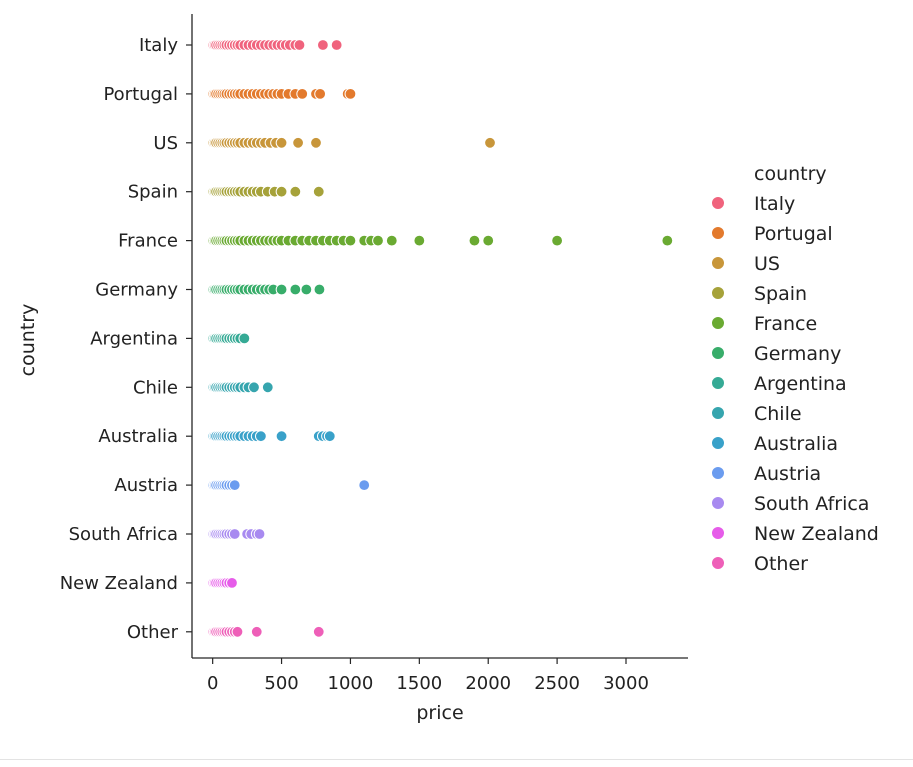 The width and height of the screenshot is (913, 767). I want to click on series-other, so click(266, 631).